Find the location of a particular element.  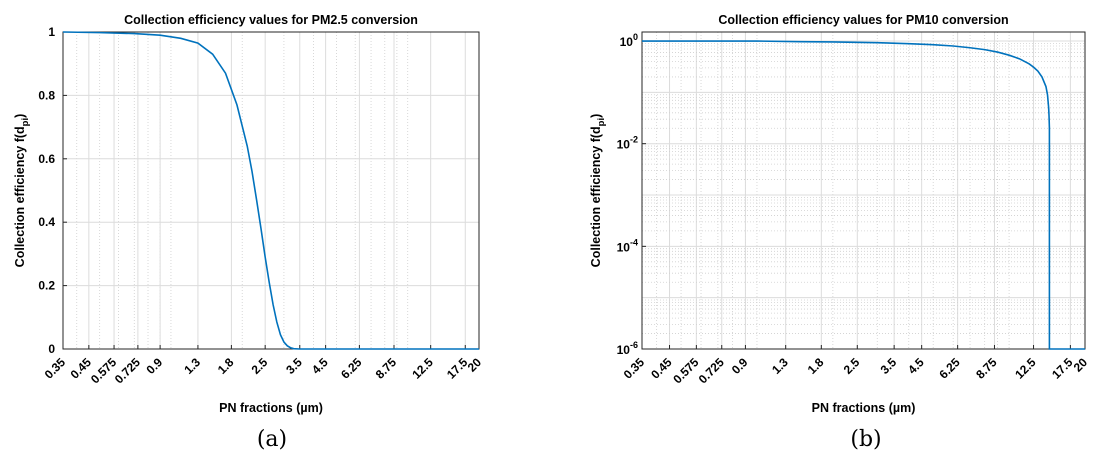

y-tick-label: 0.2 is located at coordinates (46, 286).